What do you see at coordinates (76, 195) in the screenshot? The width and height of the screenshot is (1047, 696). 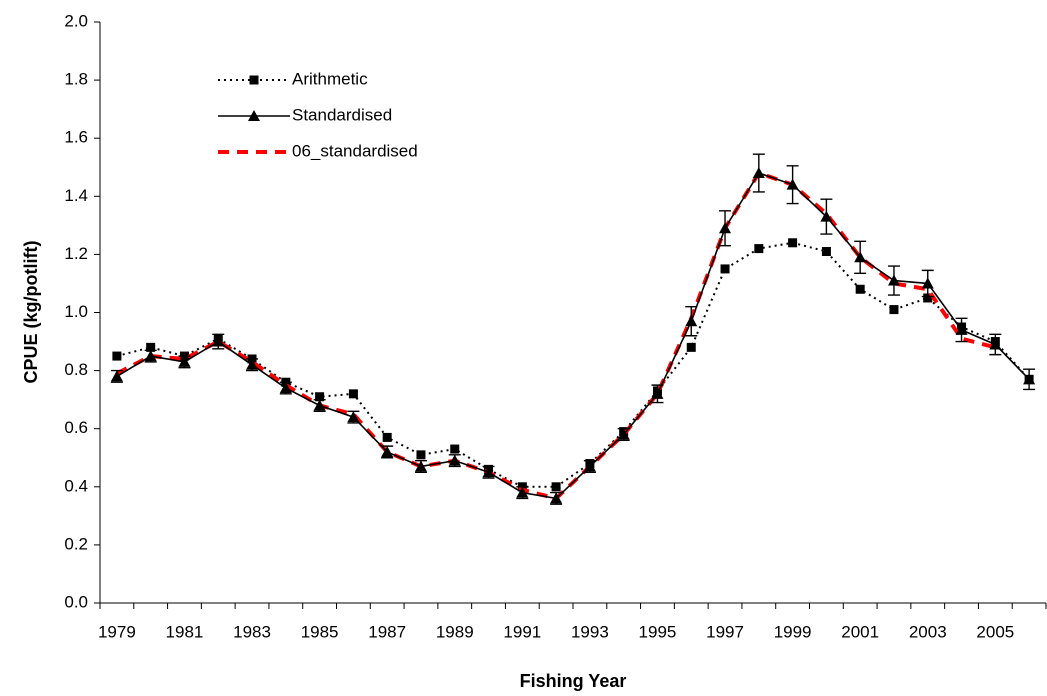 I see `y-tick-label: 1.4` at bounding box center [76, 195].